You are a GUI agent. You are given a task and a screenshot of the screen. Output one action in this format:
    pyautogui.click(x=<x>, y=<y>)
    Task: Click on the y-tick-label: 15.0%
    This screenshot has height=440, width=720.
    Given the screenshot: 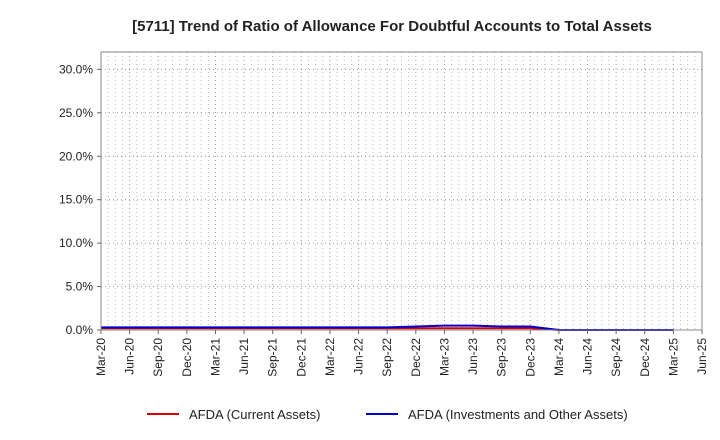 What is the action you would take?
    pyautogui.click(x=76, y=200)
    